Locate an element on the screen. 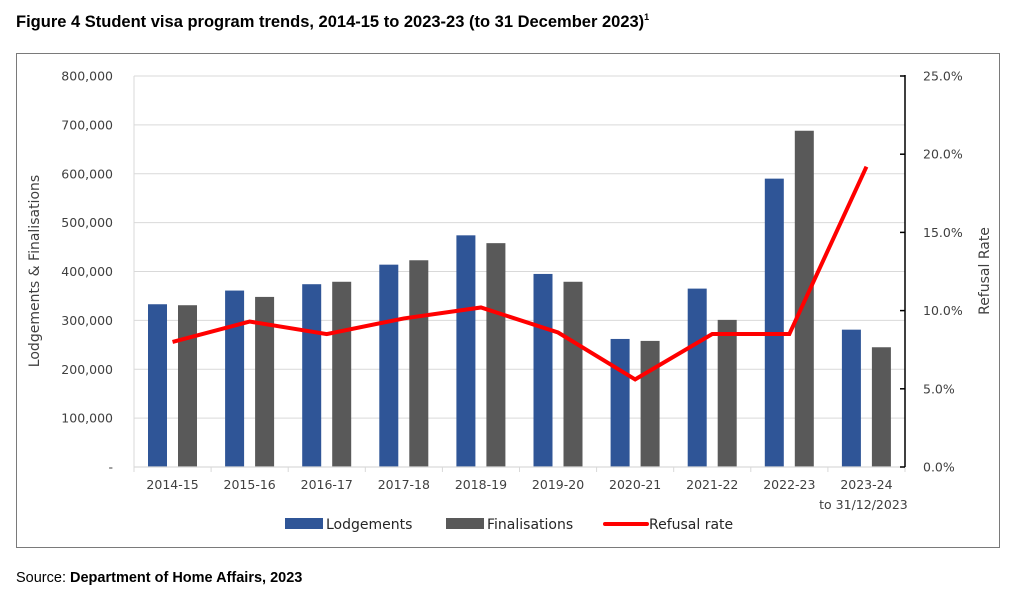 The image size is (1024, 606). y-tick-label-right: 0.0% is located at coordinates (939, 467).